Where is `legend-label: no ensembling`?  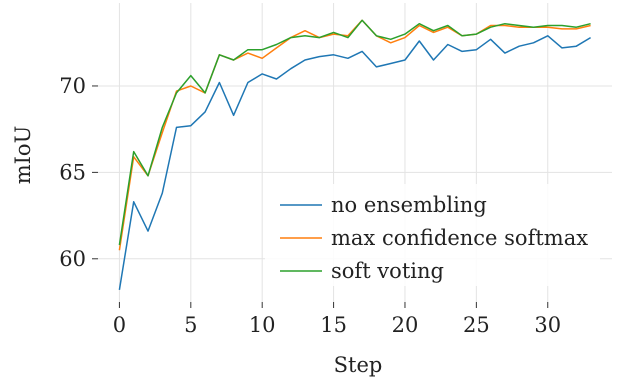
legend-label: no ensembling is located at coordinates (409, 205).